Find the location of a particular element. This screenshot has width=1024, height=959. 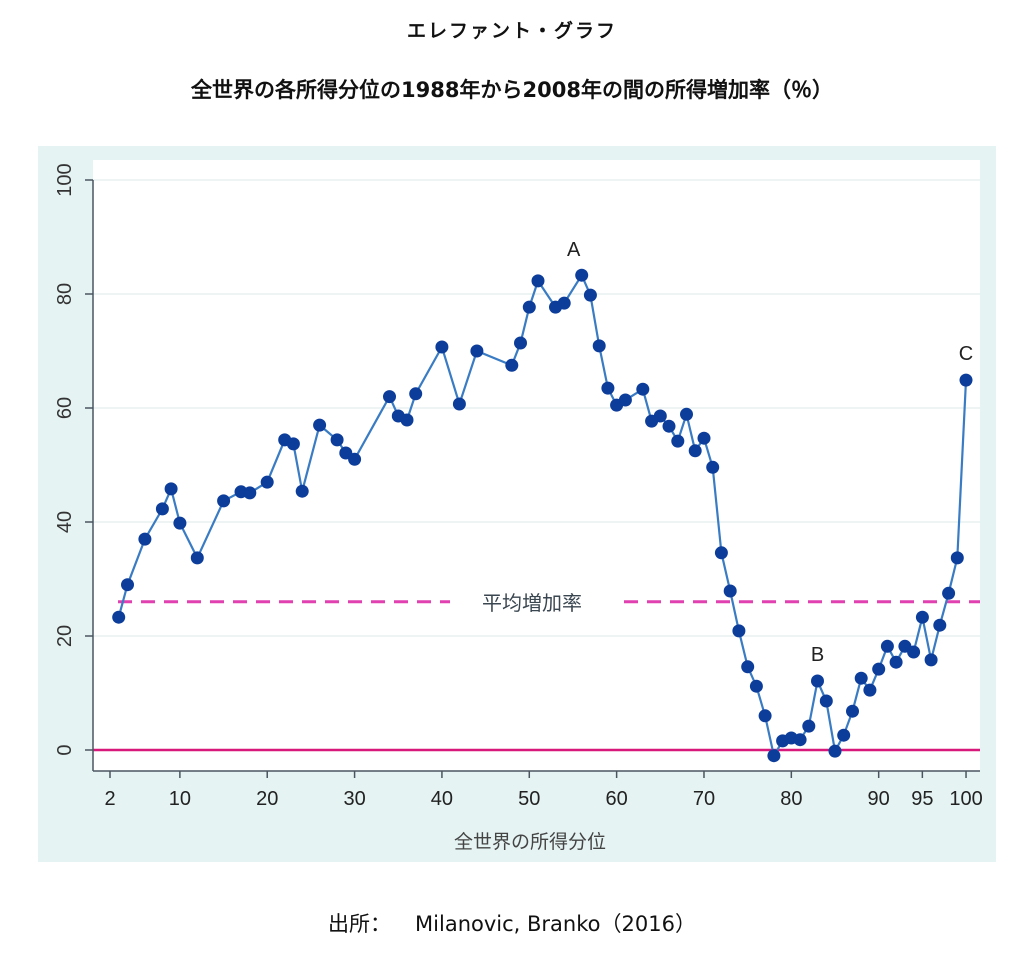

y-tick-label: 80 is located at coordinates (65, 294).